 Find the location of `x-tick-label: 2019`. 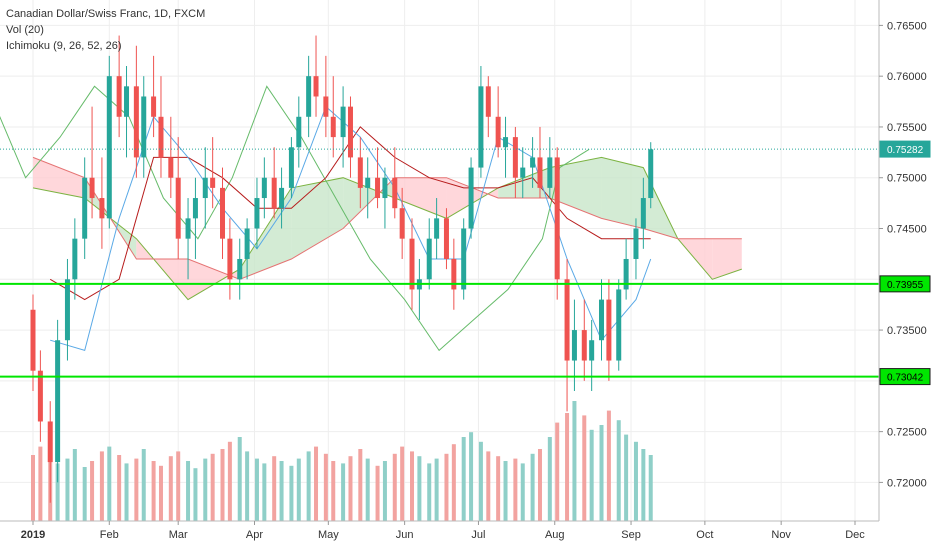

x-tick-label: 2019 is located at coordinates (33, 535).